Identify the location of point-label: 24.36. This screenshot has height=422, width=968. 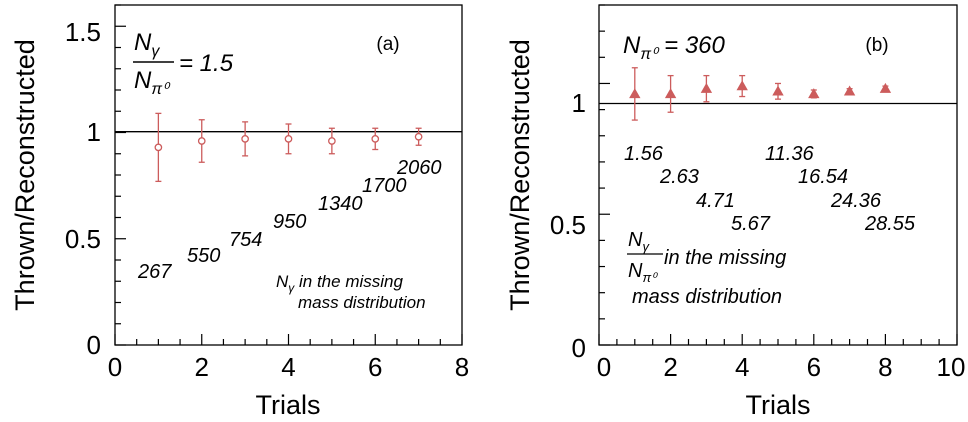
(856, 201).